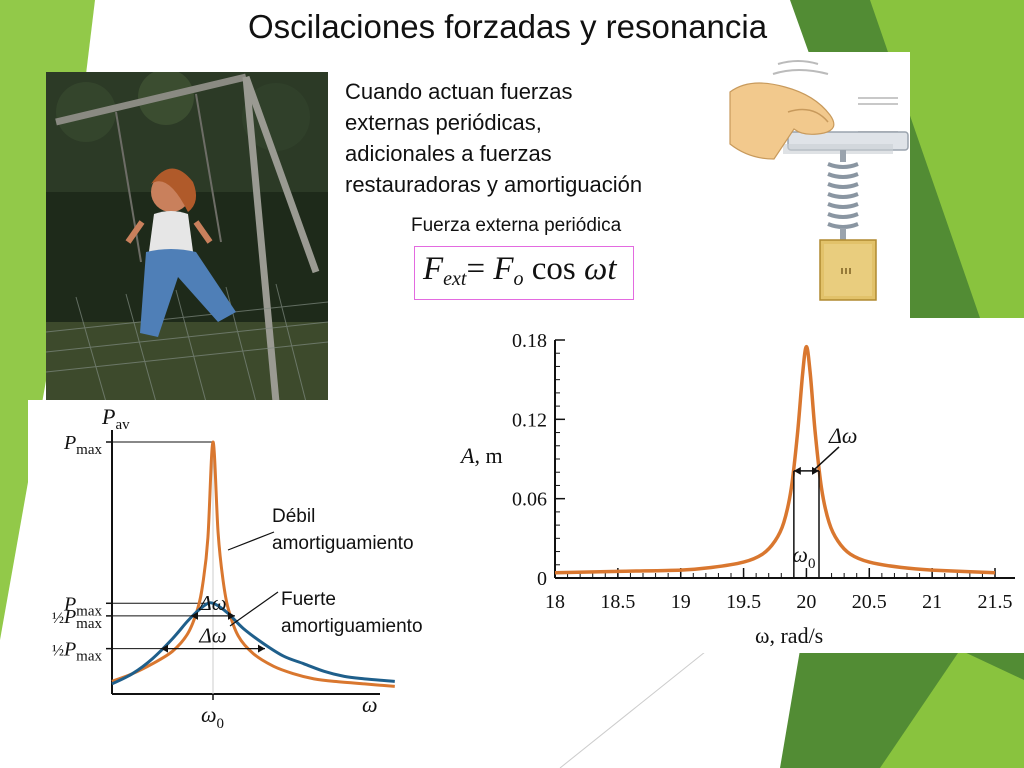  What do you see at coordinates (995, 602) in the screenshot?
I see `x-tick-label: 21.5` at bounding box center [995, 602].